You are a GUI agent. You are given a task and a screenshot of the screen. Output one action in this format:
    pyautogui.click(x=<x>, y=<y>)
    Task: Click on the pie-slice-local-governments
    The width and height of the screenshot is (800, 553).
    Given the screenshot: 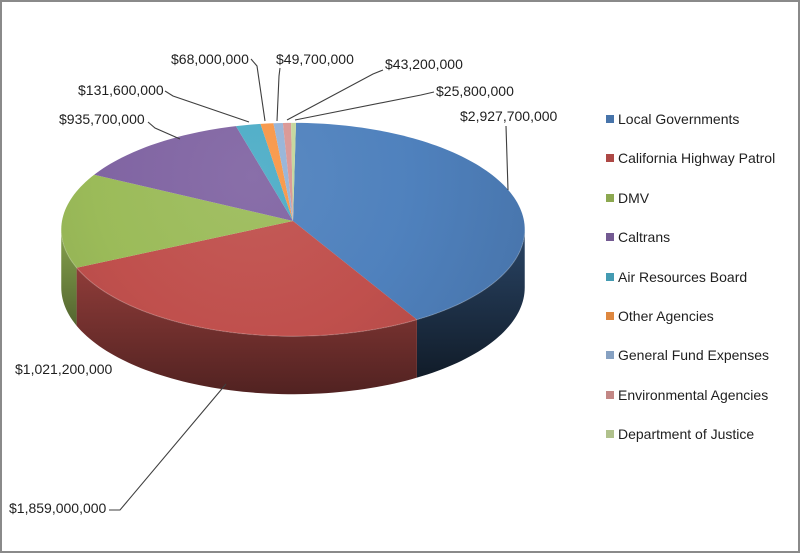 What is the action you would take?
    pyautogui.click(x=409, y=221)
    